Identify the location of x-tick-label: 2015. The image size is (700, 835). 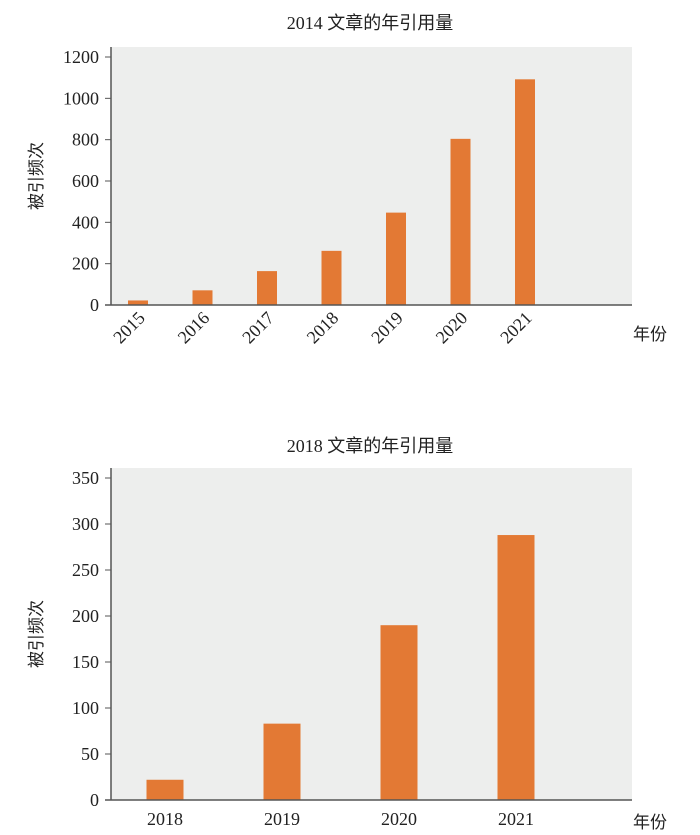
(129, 328).